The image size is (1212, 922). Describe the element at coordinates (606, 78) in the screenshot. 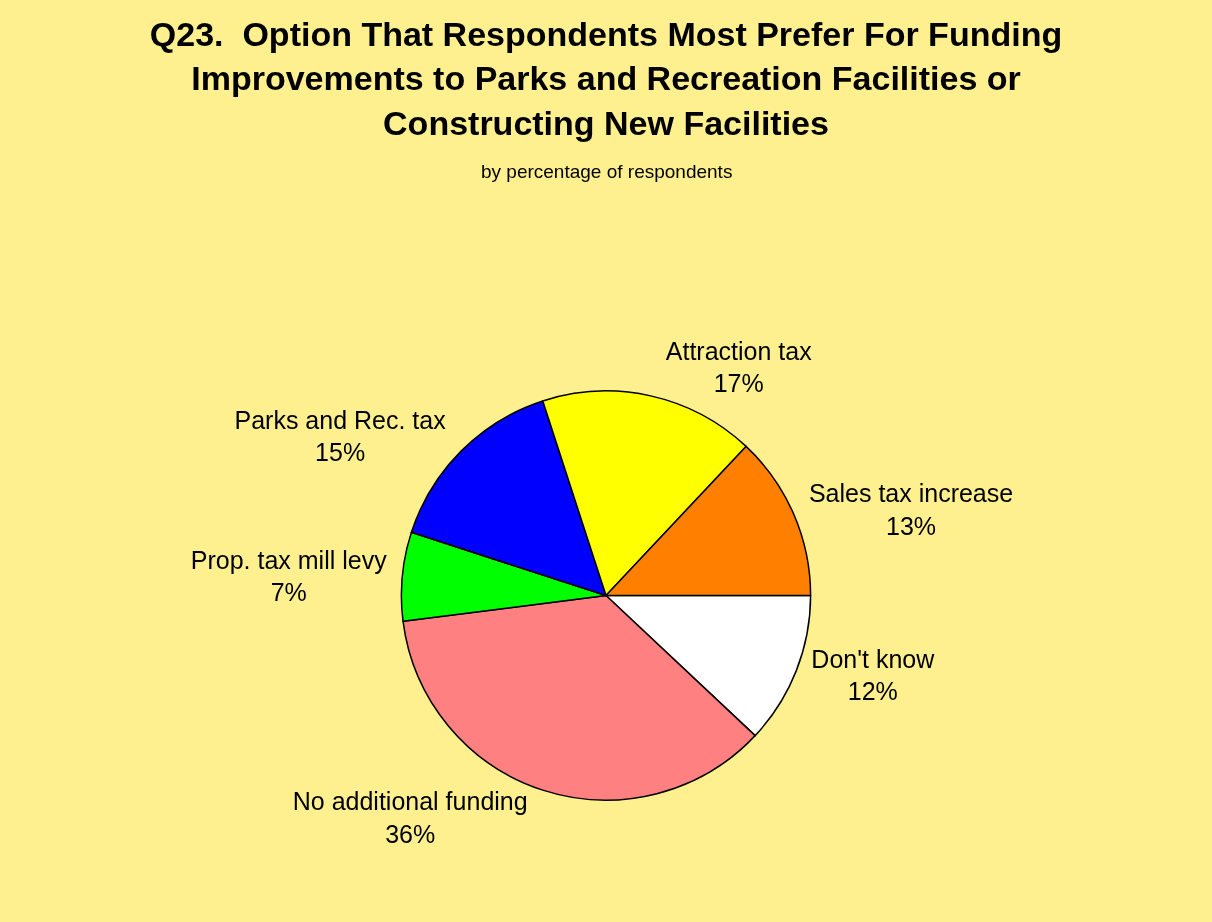

I see `chart-title: Q23. Option That Respondents Most Prefer For Funding Improvements to Parks and Recreation Facilities or Constructing New Facilities` at that location.